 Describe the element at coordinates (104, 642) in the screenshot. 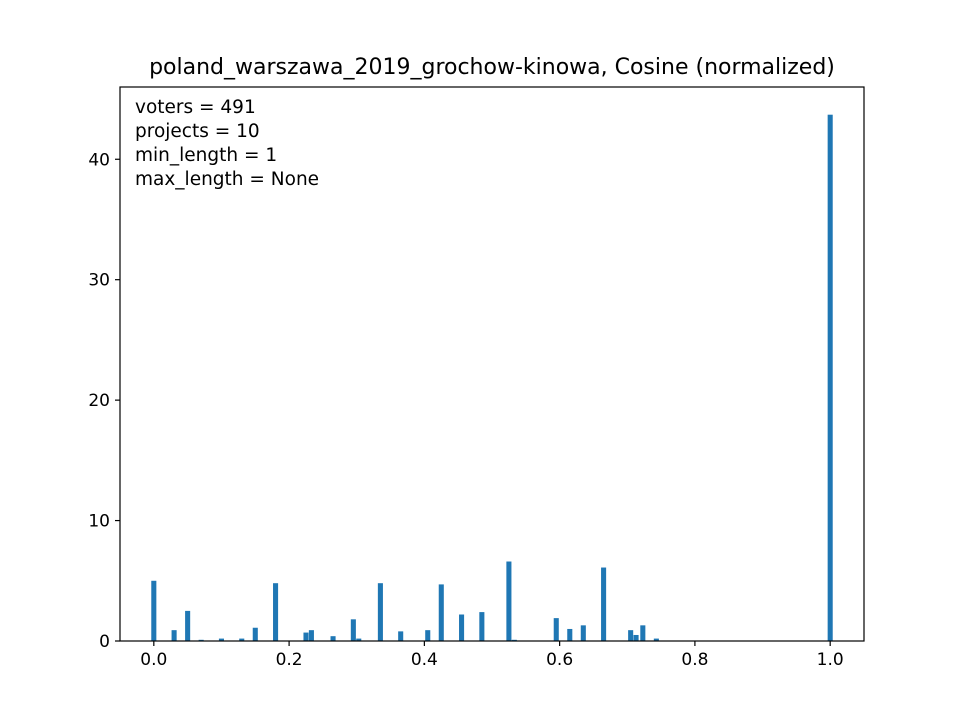

I see `y-tick-label: 0` at that location.